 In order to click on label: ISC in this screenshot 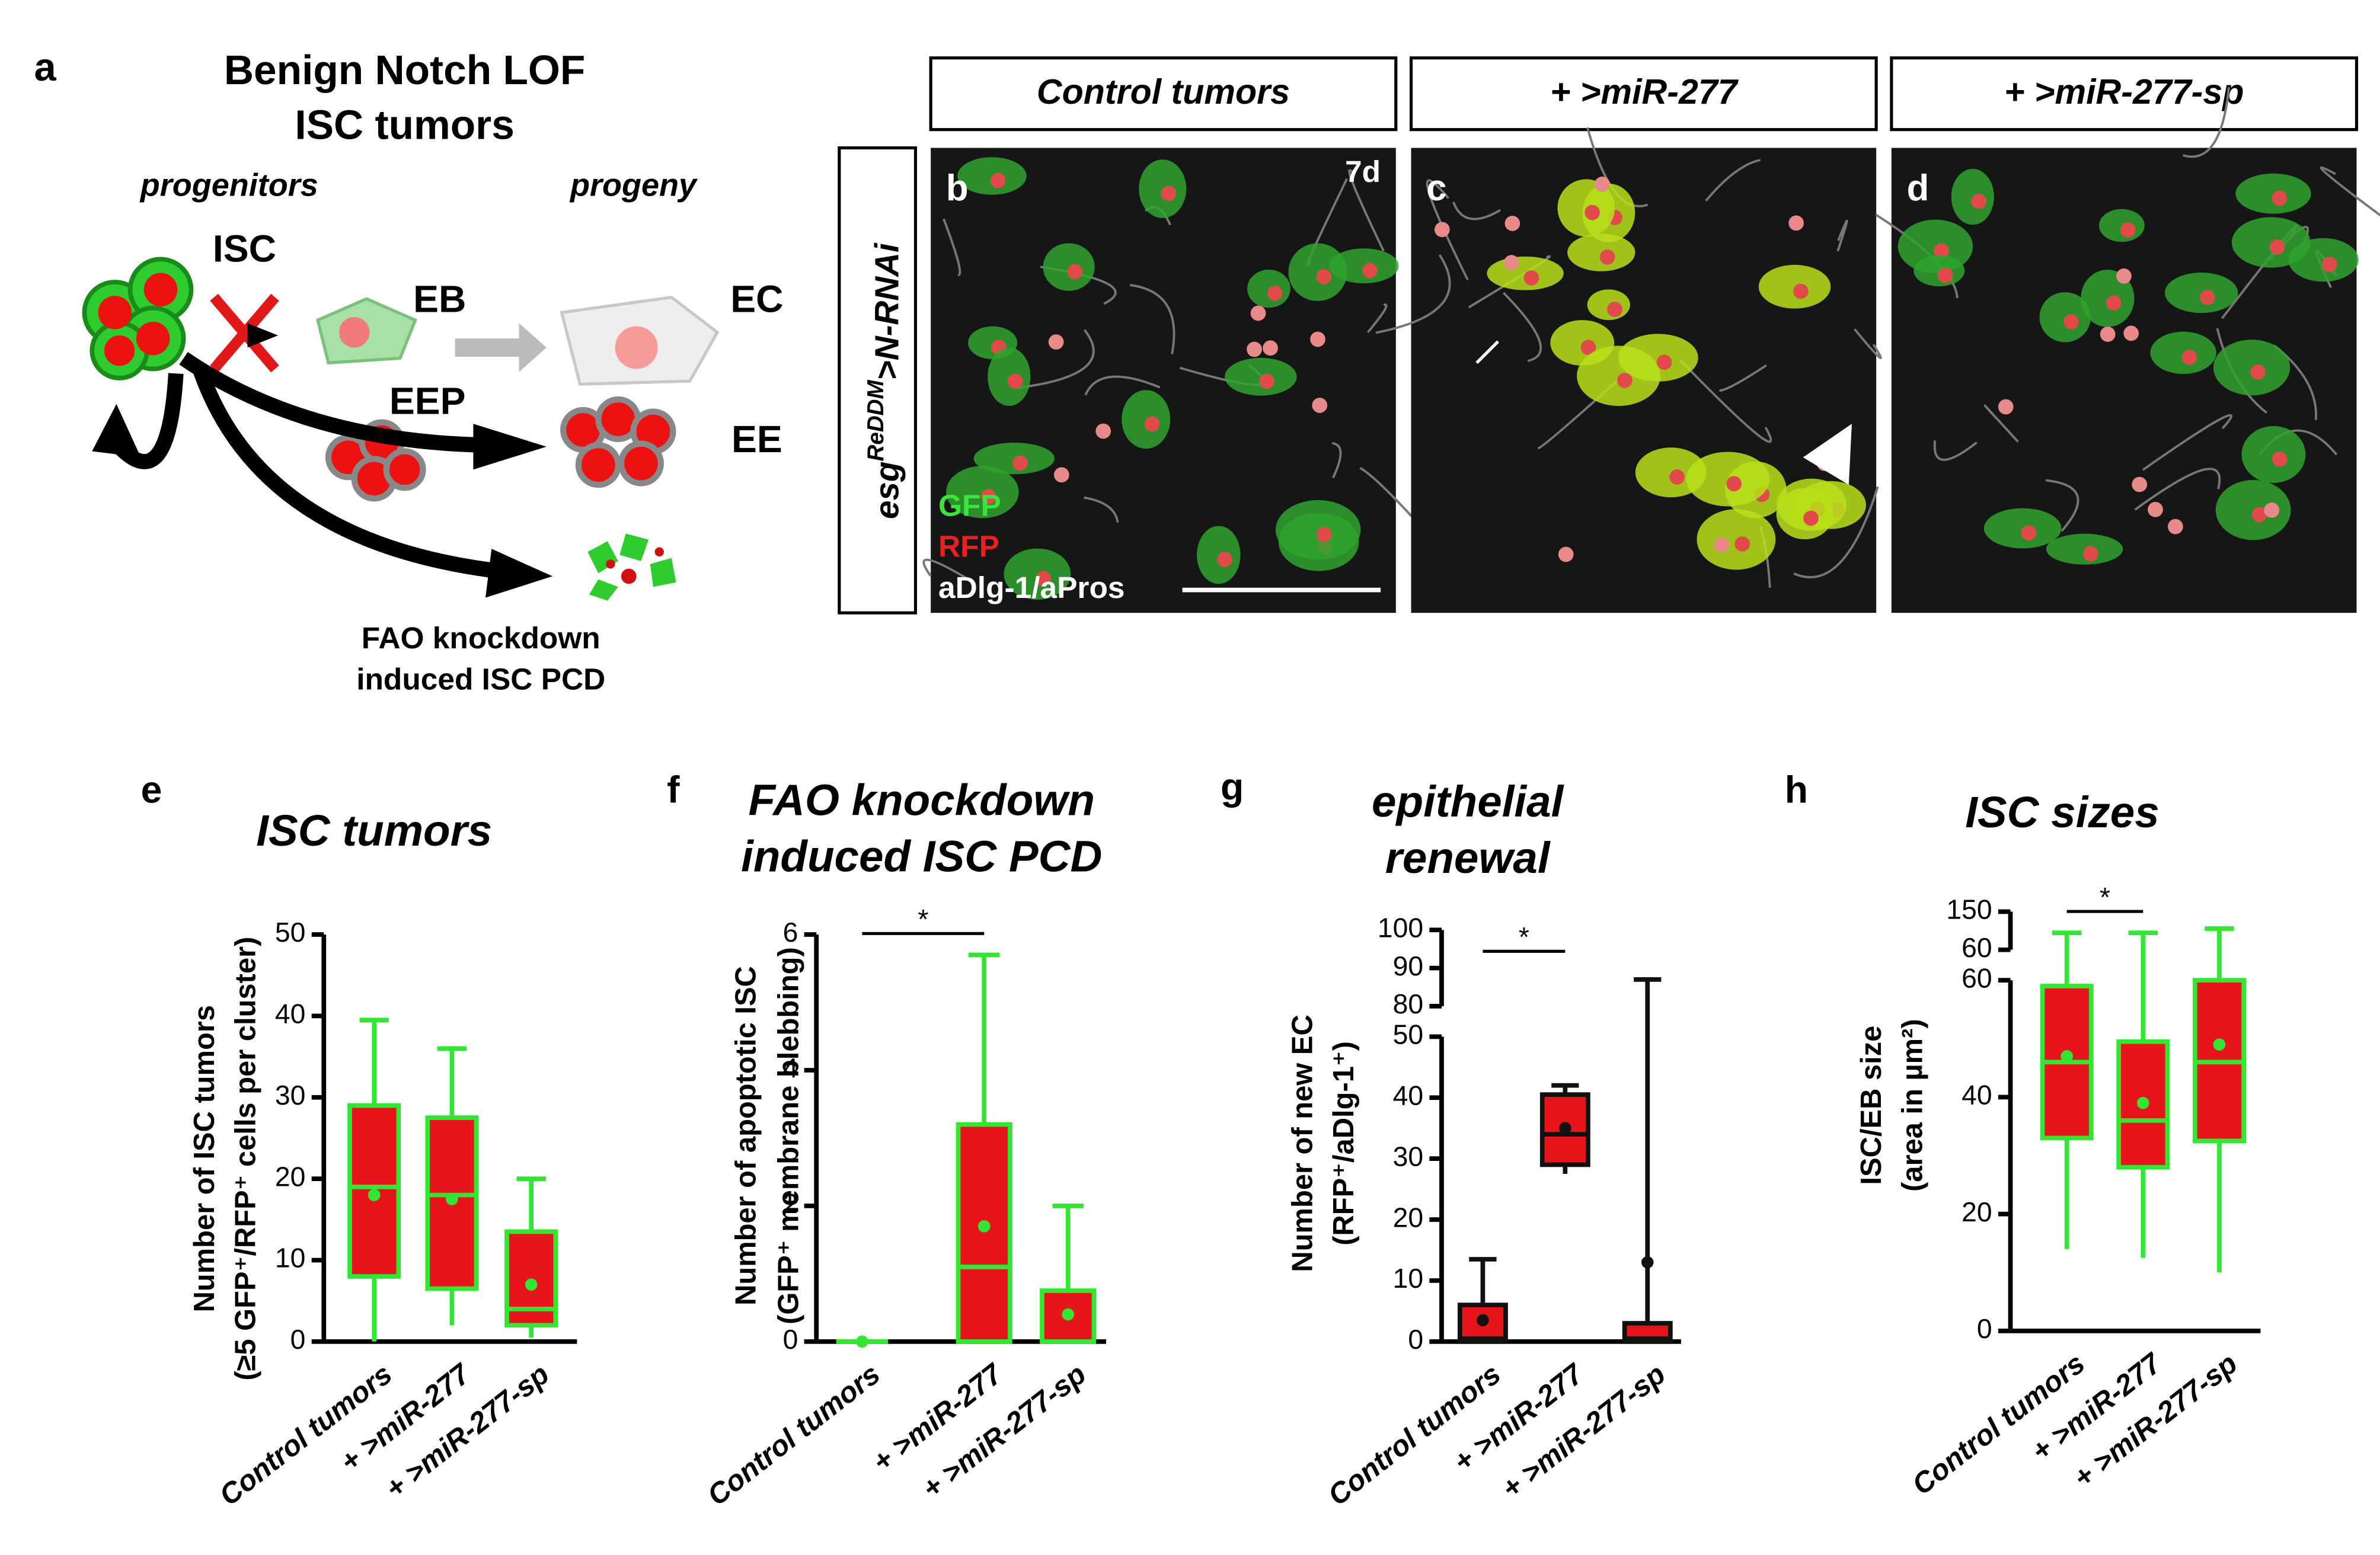, I will do `click(244, 249)`.